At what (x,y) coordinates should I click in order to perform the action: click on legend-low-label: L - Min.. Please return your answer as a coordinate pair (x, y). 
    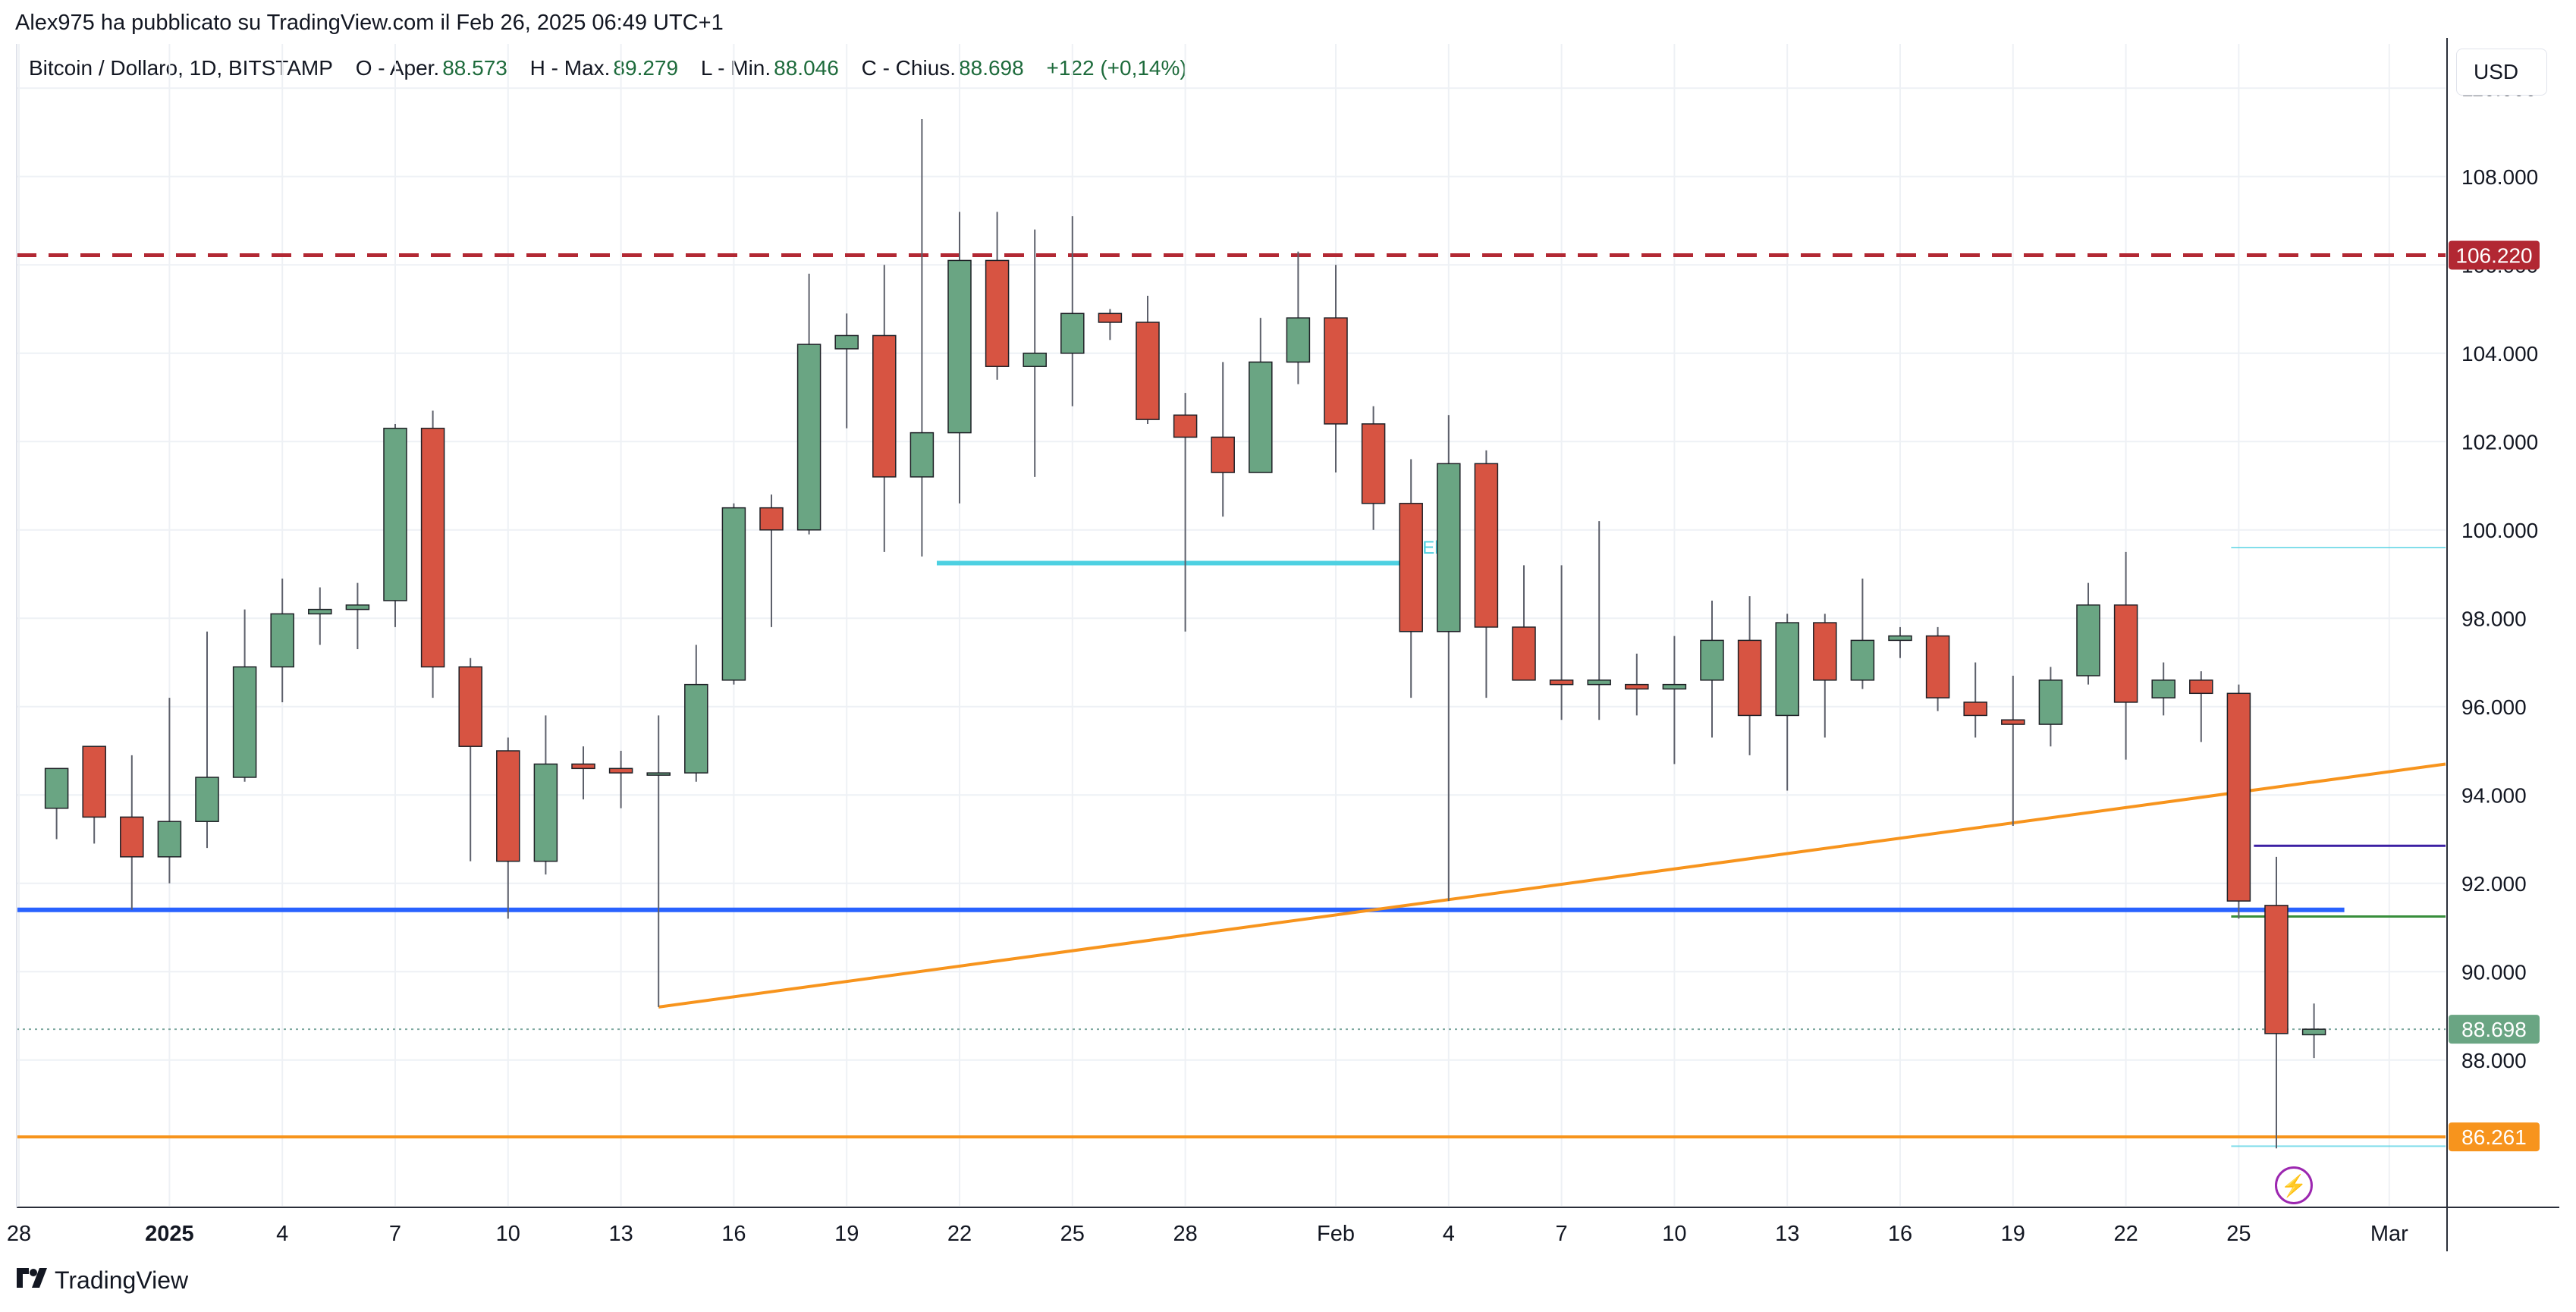
    Looking at the image, I should click on (735, 68).